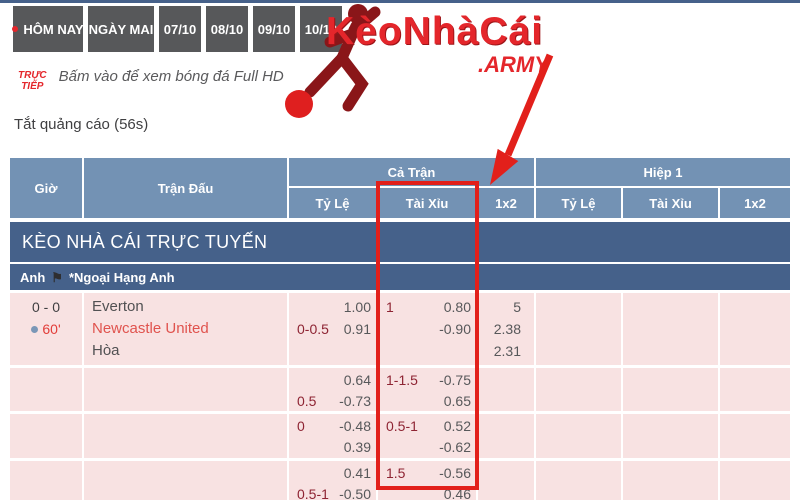 Image resolution: width=800 pixels, height=500 pixels. I want to click on match-cell: Everton Newcastle United Hòa, so click(185, 329).